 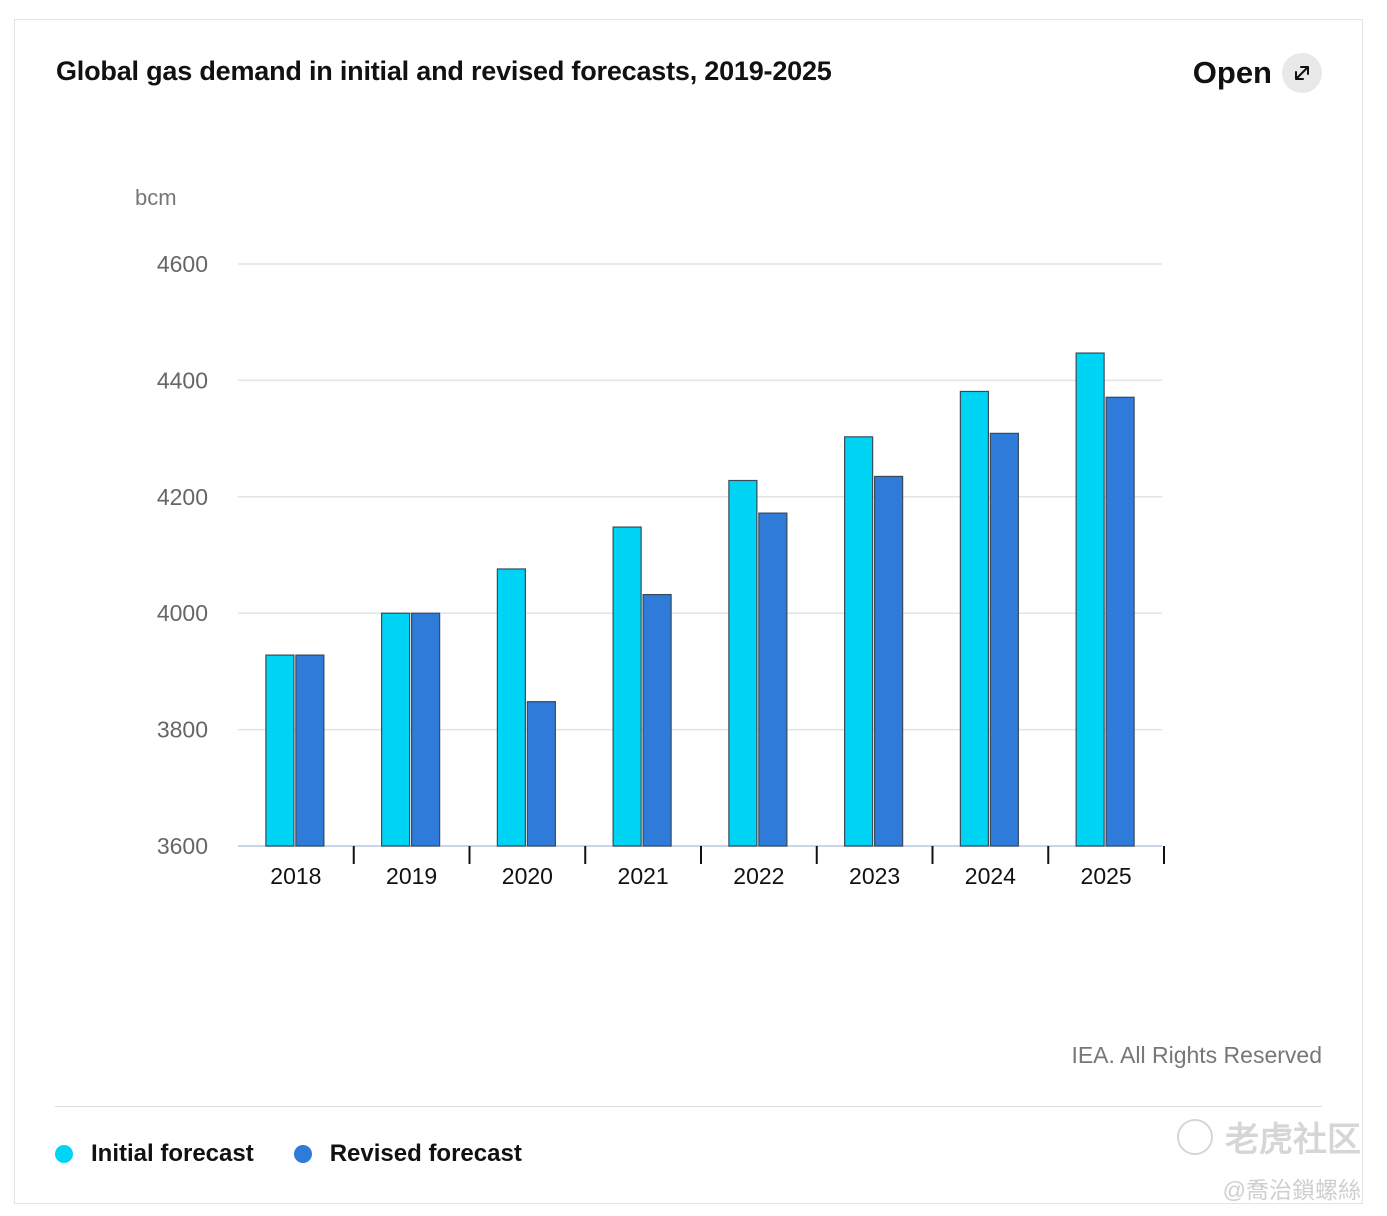 I want to click on legend-dot-revised, so click(x=302, y=1154).